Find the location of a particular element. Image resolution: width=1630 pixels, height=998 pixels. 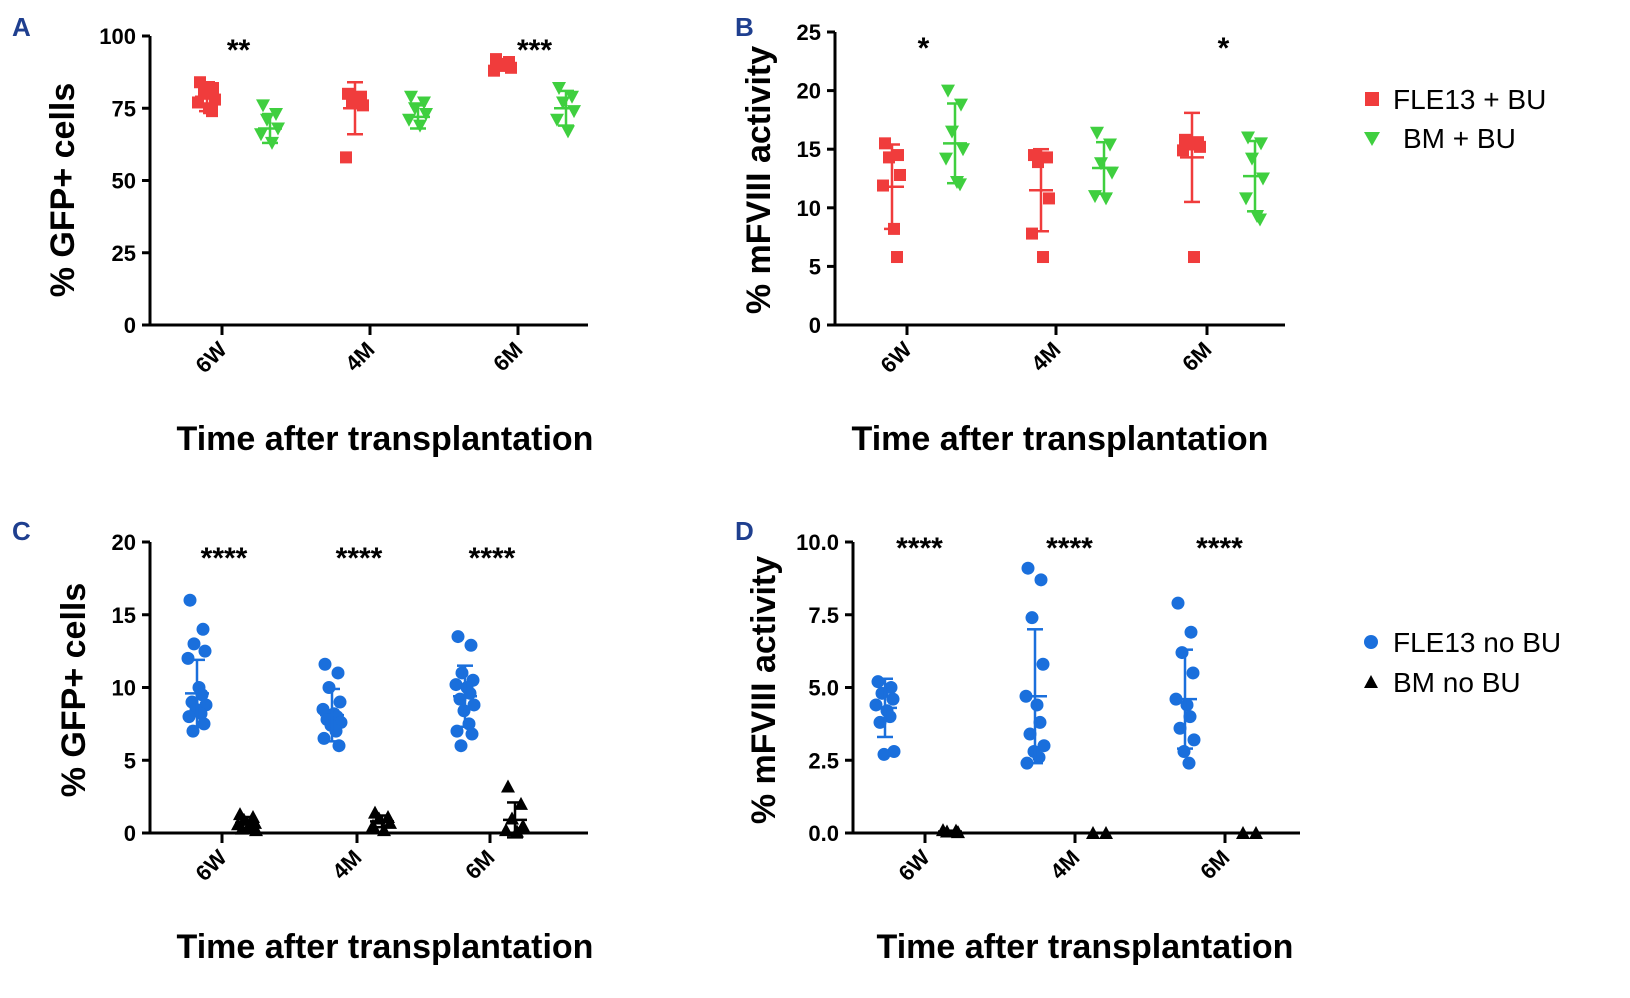

significance-label: *** is located at coordinates (534, 50).